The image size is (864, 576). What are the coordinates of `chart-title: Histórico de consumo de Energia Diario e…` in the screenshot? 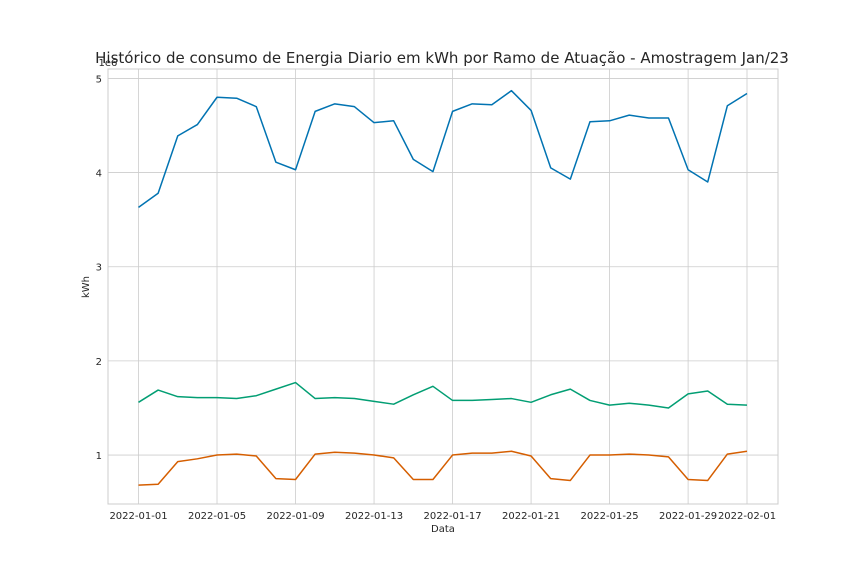 It's located at (442, 58).